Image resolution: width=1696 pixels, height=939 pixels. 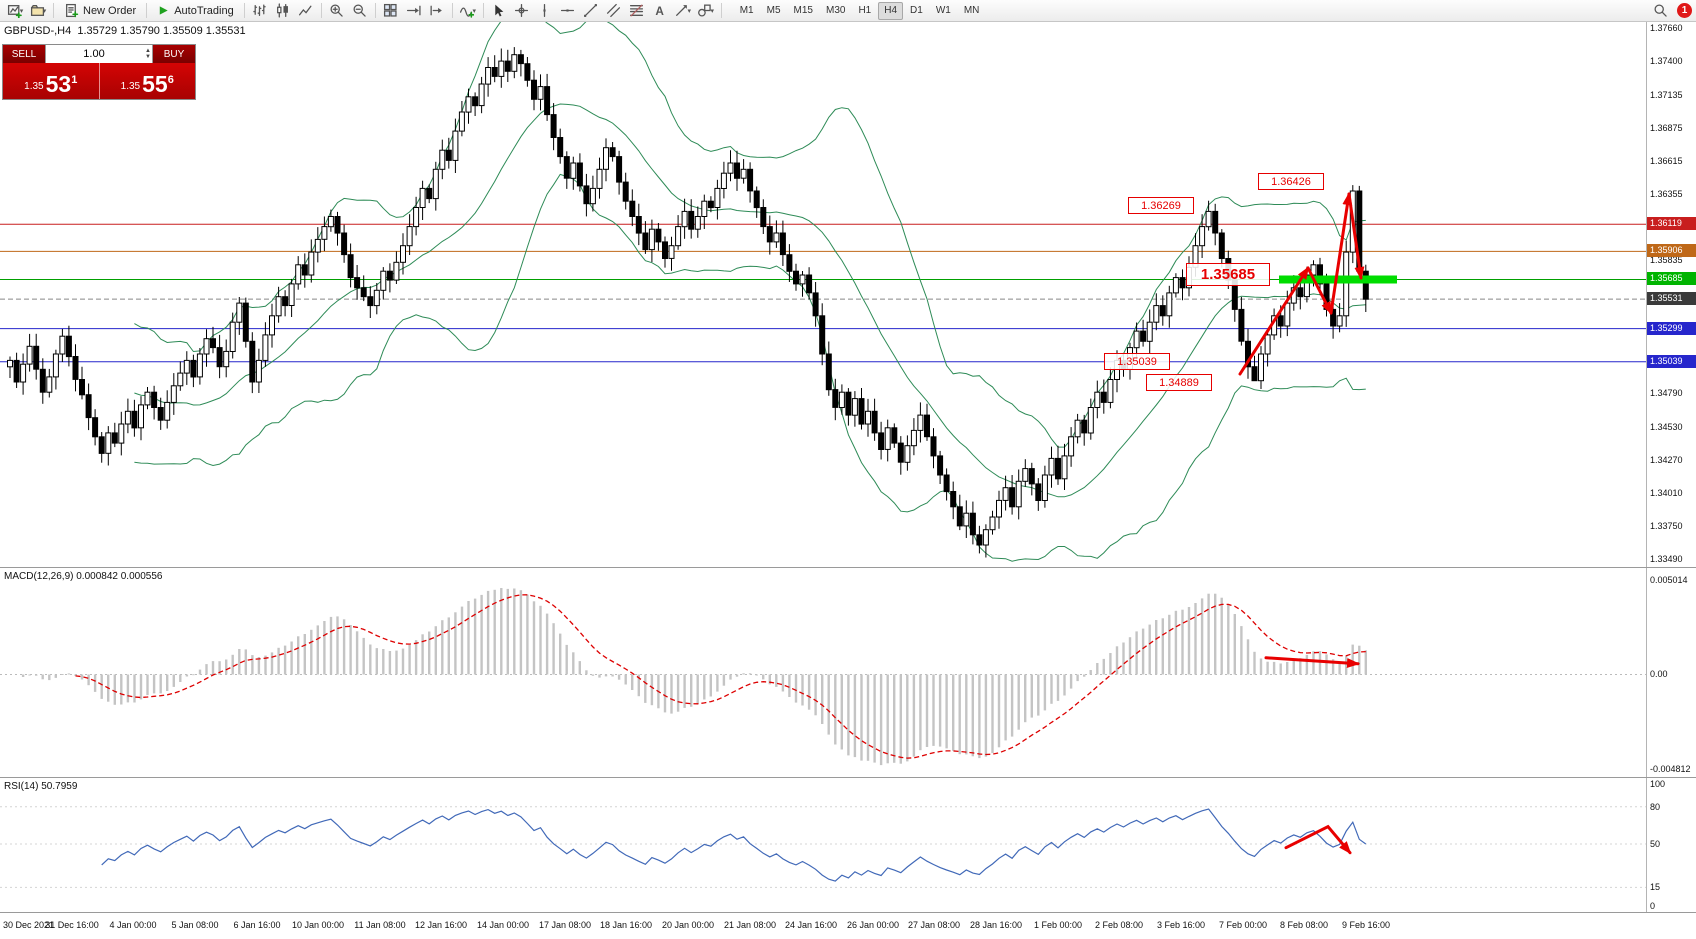 What do you see at coordinates (1137, 361) in the screenshot?
I see `price-annotation: 1.35039` at bounding box center [1137, 361].